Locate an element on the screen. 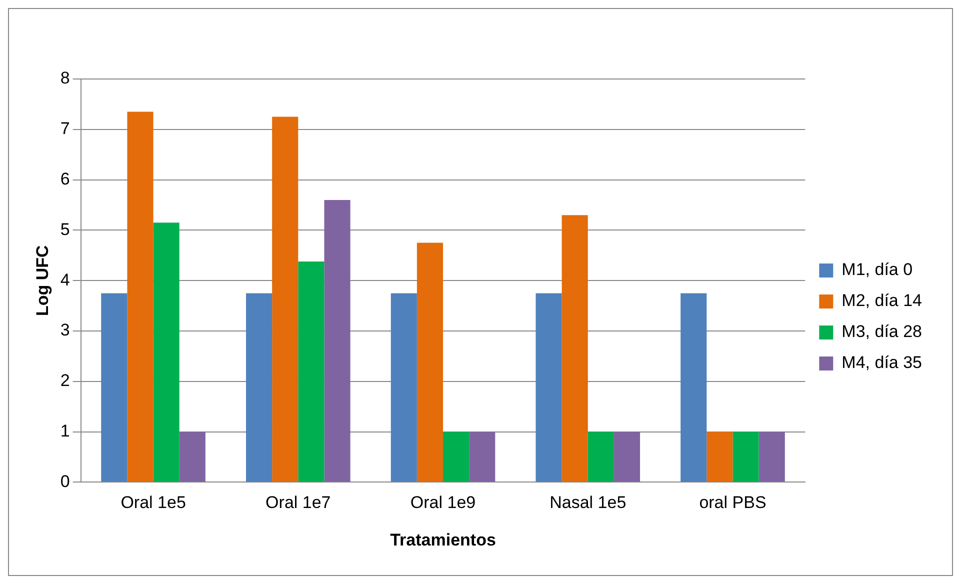 The image size is (961, 584). y-tick-label: 0 is located at coordinates (65, 481).